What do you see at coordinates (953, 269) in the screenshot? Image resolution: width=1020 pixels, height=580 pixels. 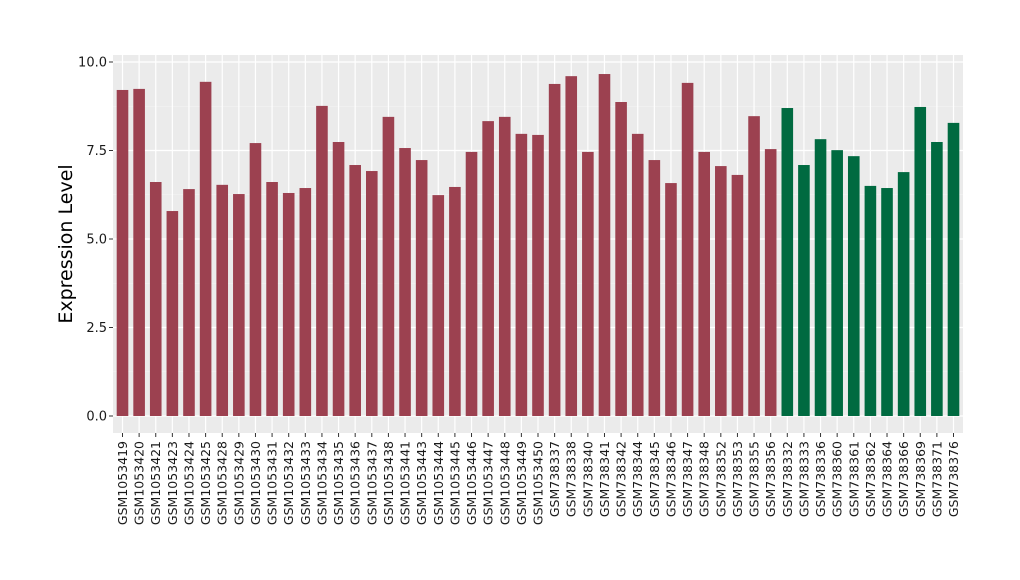 I see `bar-GSM738376` at bounding box center [953, 269].